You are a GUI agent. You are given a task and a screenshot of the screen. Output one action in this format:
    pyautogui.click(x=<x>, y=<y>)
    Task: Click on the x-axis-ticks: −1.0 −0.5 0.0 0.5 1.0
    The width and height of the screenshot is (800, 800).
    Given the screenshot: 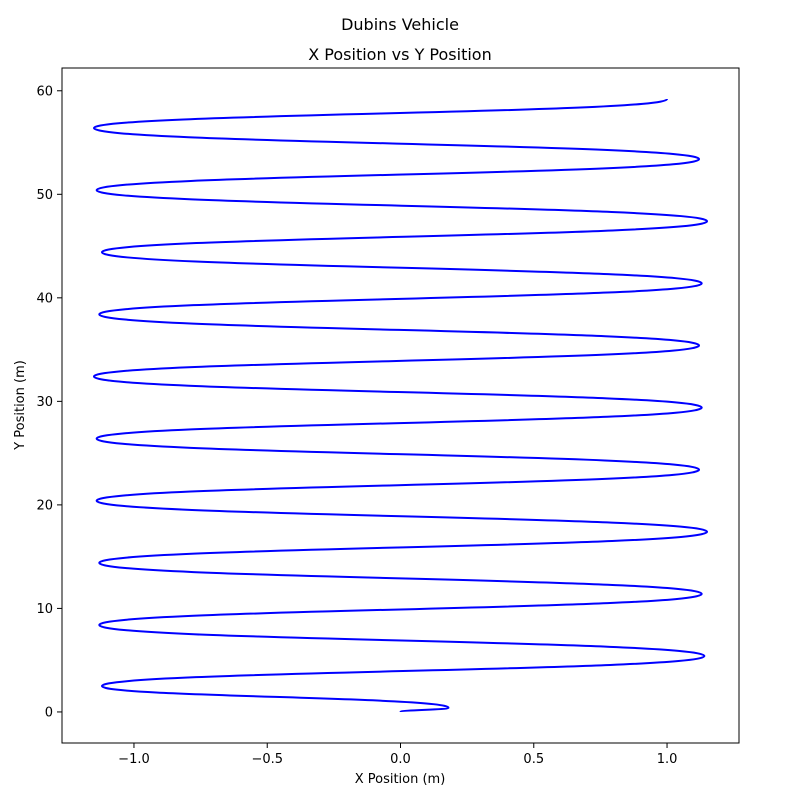 What is the action you would take?
    pyautogui.click(x=397, y=755)
    